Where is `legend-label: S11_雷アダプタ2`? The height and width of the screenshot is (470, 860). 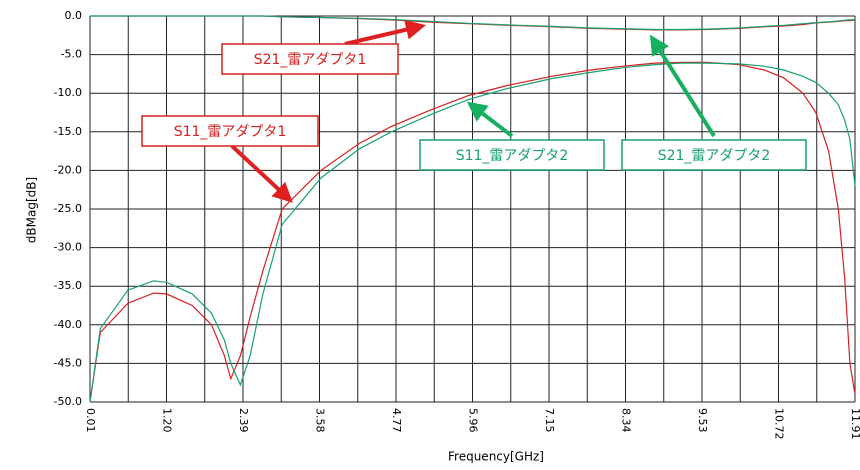
legend-label: S11_雷アダプタ2 is located at coordinates (512, 156).